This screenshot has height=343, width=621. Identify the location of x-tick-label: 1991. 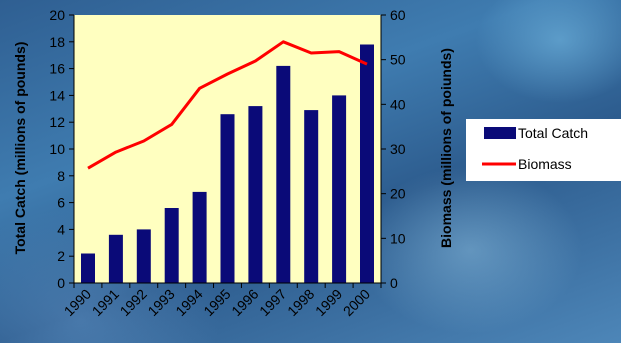
(105, 302).